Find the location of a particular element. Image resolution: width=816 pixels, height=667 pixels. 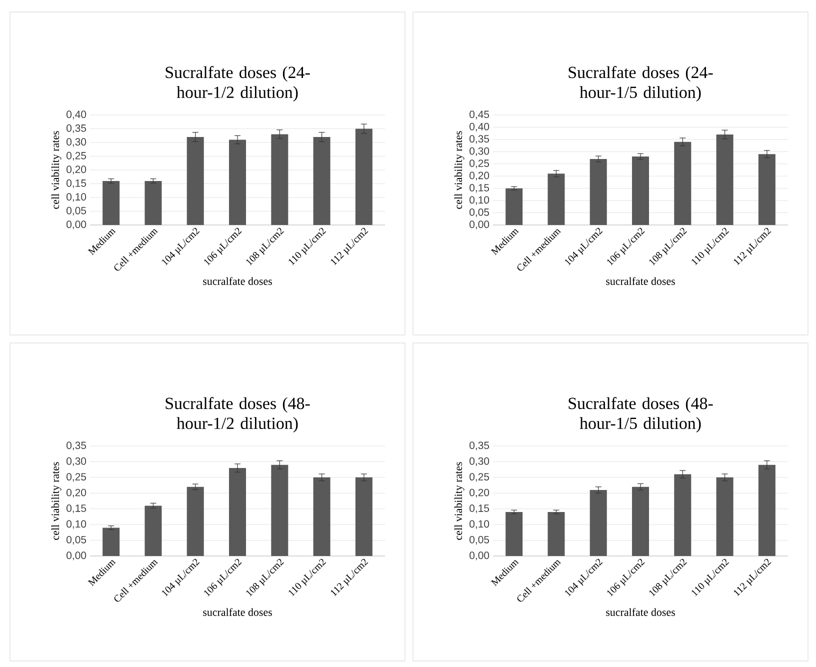

chart-title: Sucralfate doses (48-hour-1/2 dilution) is located at coordinates (238, 414).